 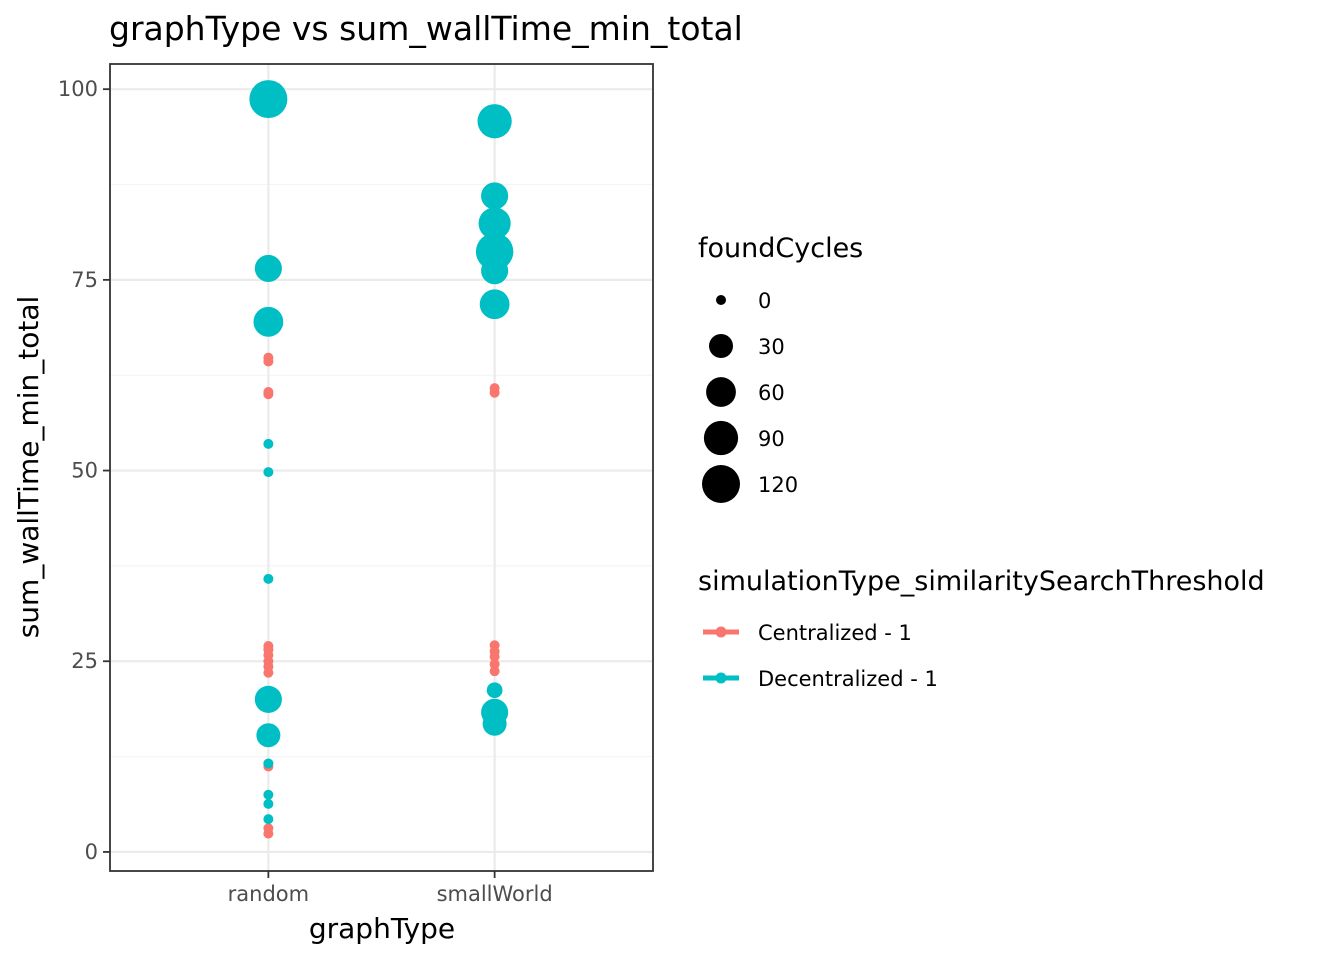 I want to click on color-legend-title: simulationType_similaritySearchThreshold, so click(x=981, y=581).